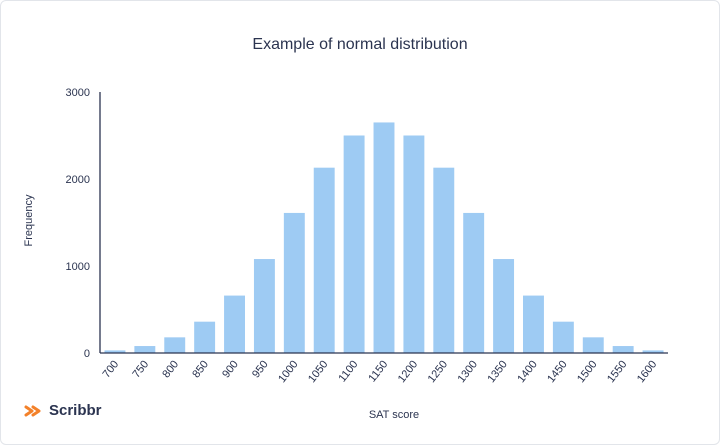  I want to click on x-axis-label: SAT score, so click(394, 415).